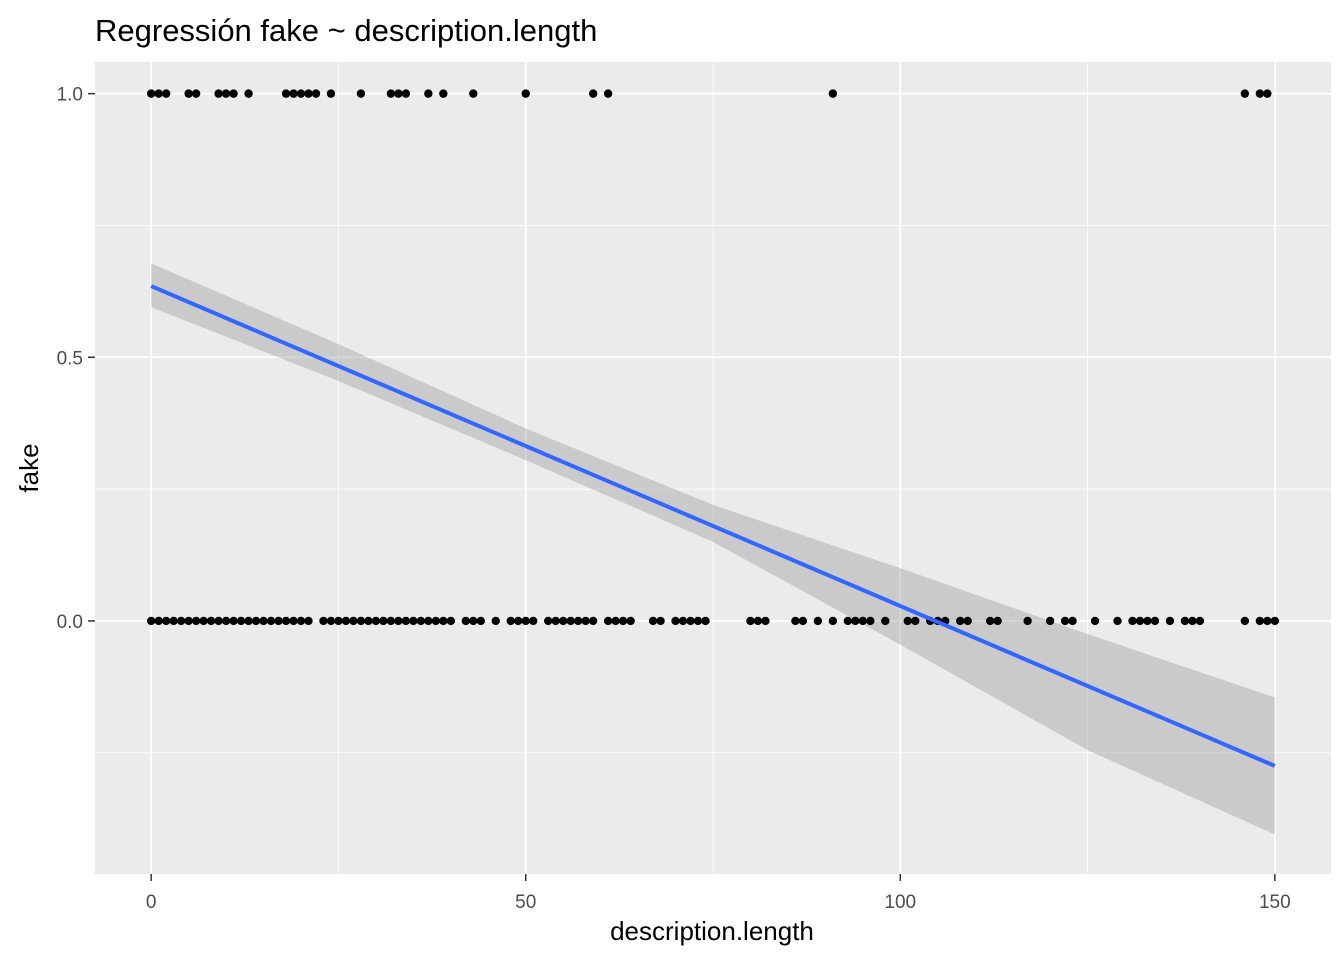 The height and width of the screenshot is (960, 1344). I want to click on y-tick-label: 0.0, so click(70, 622).